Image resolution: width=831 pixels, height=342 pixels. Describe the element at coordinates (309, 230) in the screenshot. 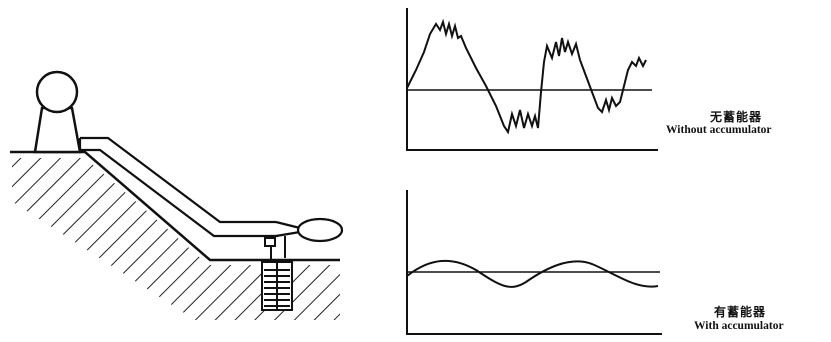

I see `accumulator-icon` at that location.